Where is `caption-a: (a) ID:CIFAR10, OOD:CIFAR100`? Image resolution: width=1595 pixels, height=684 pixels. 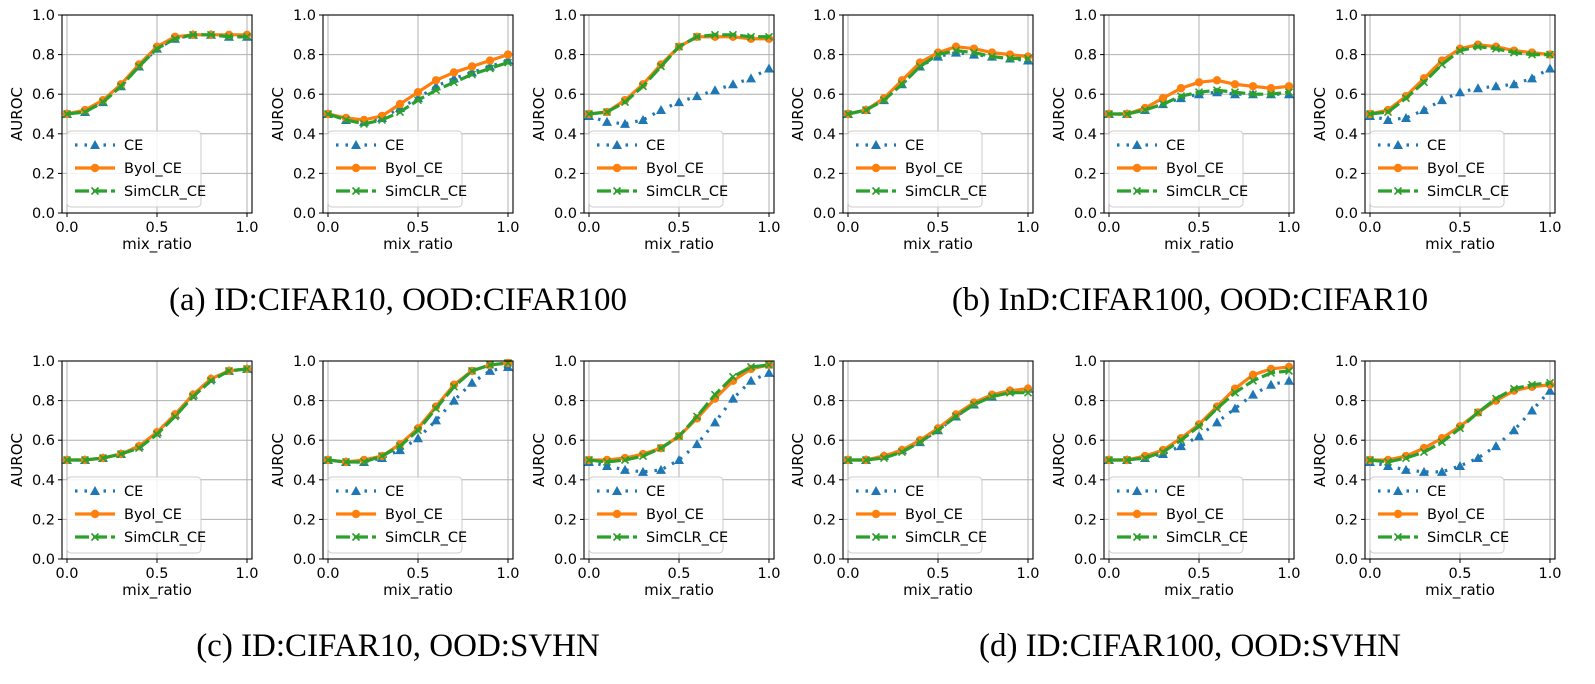 caption-a: (a) ID:CIFAR10, OOD:CIFAR100 is located at coordinates (398, 300).